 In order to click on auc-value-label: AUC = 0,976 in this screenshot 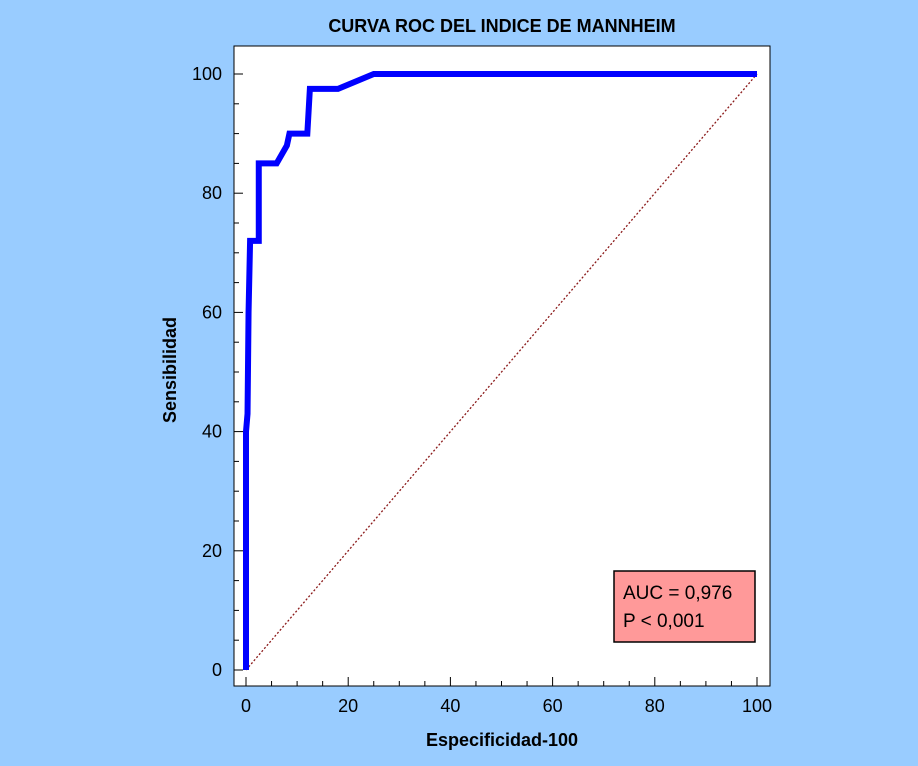, I will do `click(677, 593)`.